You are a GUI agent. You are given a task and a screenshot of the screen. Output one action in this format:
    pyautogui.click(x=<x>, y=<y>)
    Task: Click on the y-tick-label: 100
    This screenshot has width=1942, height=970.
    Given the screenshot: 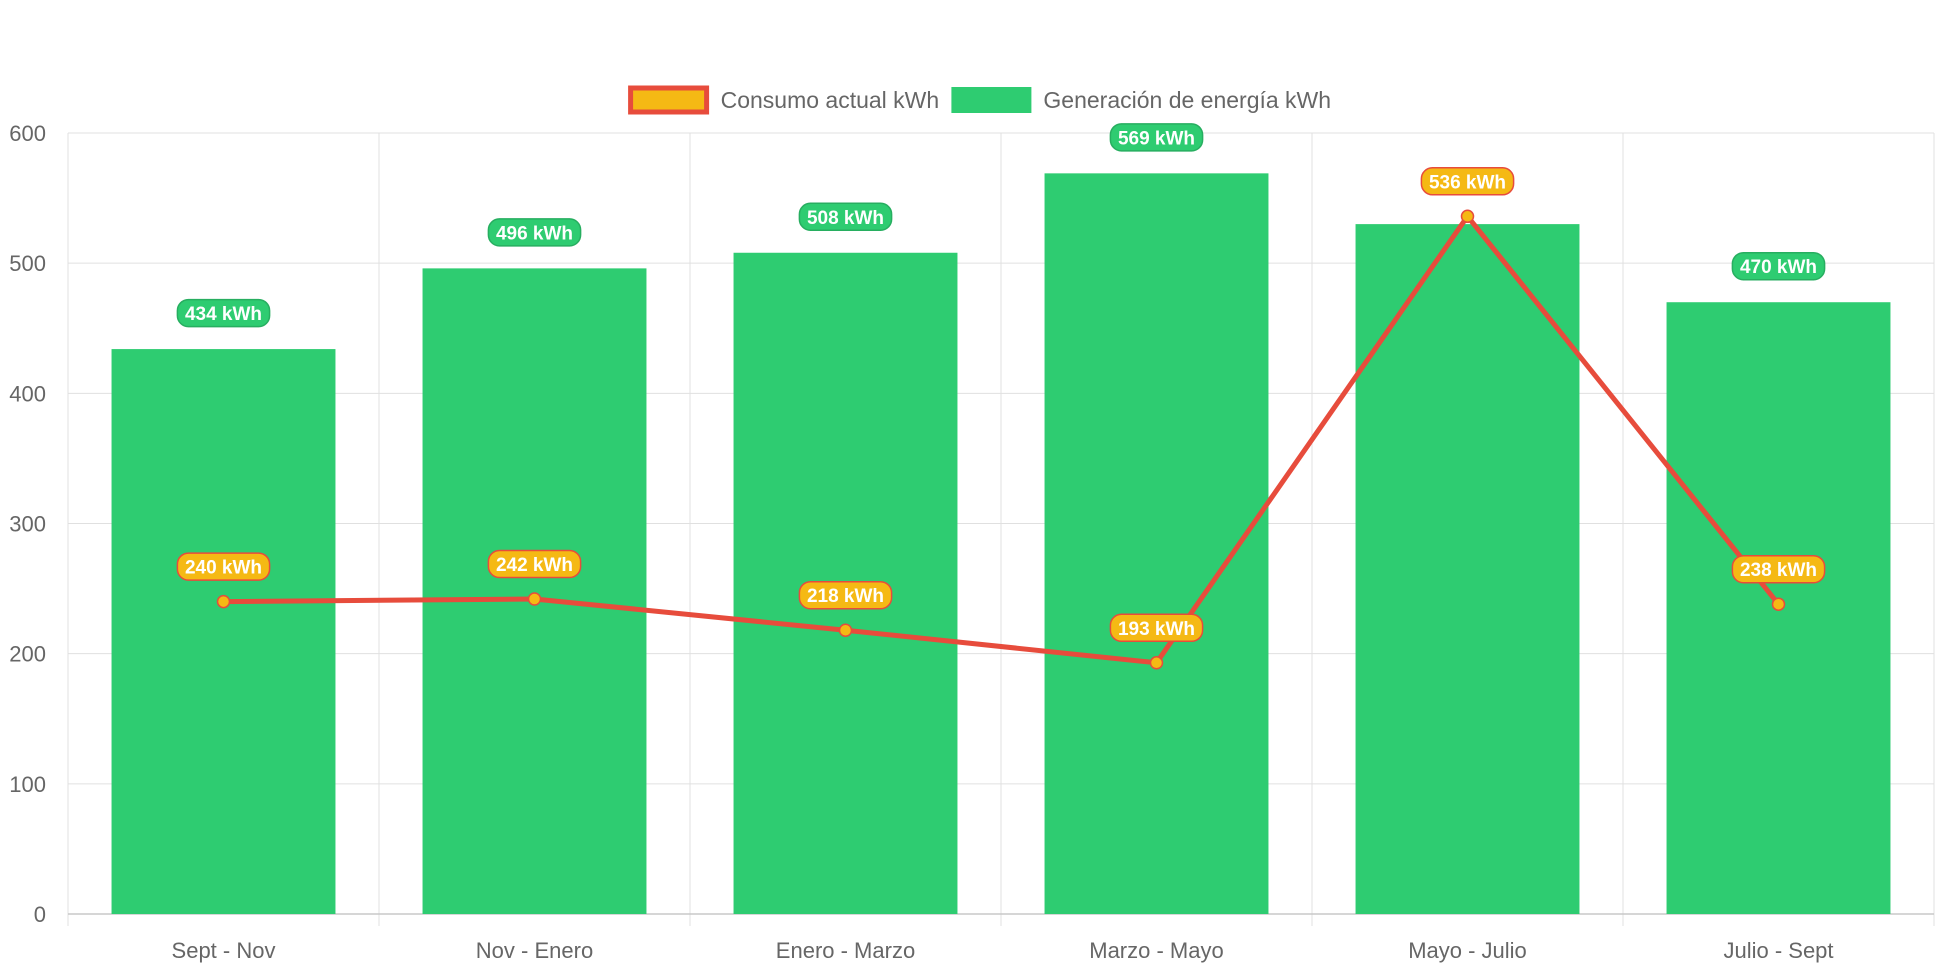 What is the action you would take?
    pyautogui.click(x=27, y=784)
    